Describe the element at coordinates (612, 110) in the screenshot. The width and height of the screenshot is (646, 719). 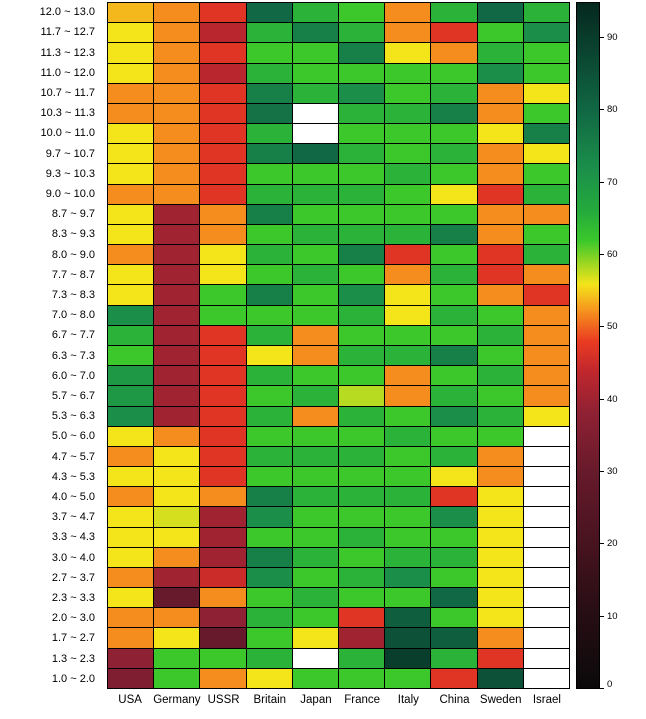
I see `colorbar-tick-label: 80` at that location.